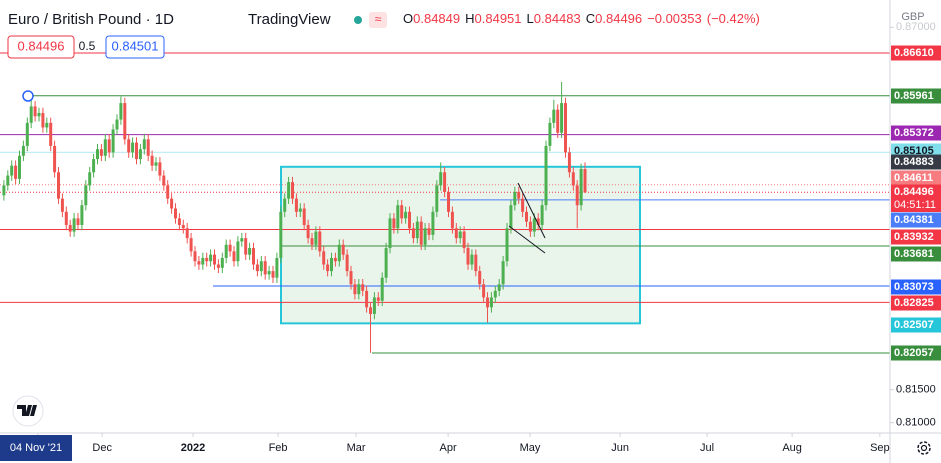  I want to click on x-tick-label: Dec, so click(102, 448).